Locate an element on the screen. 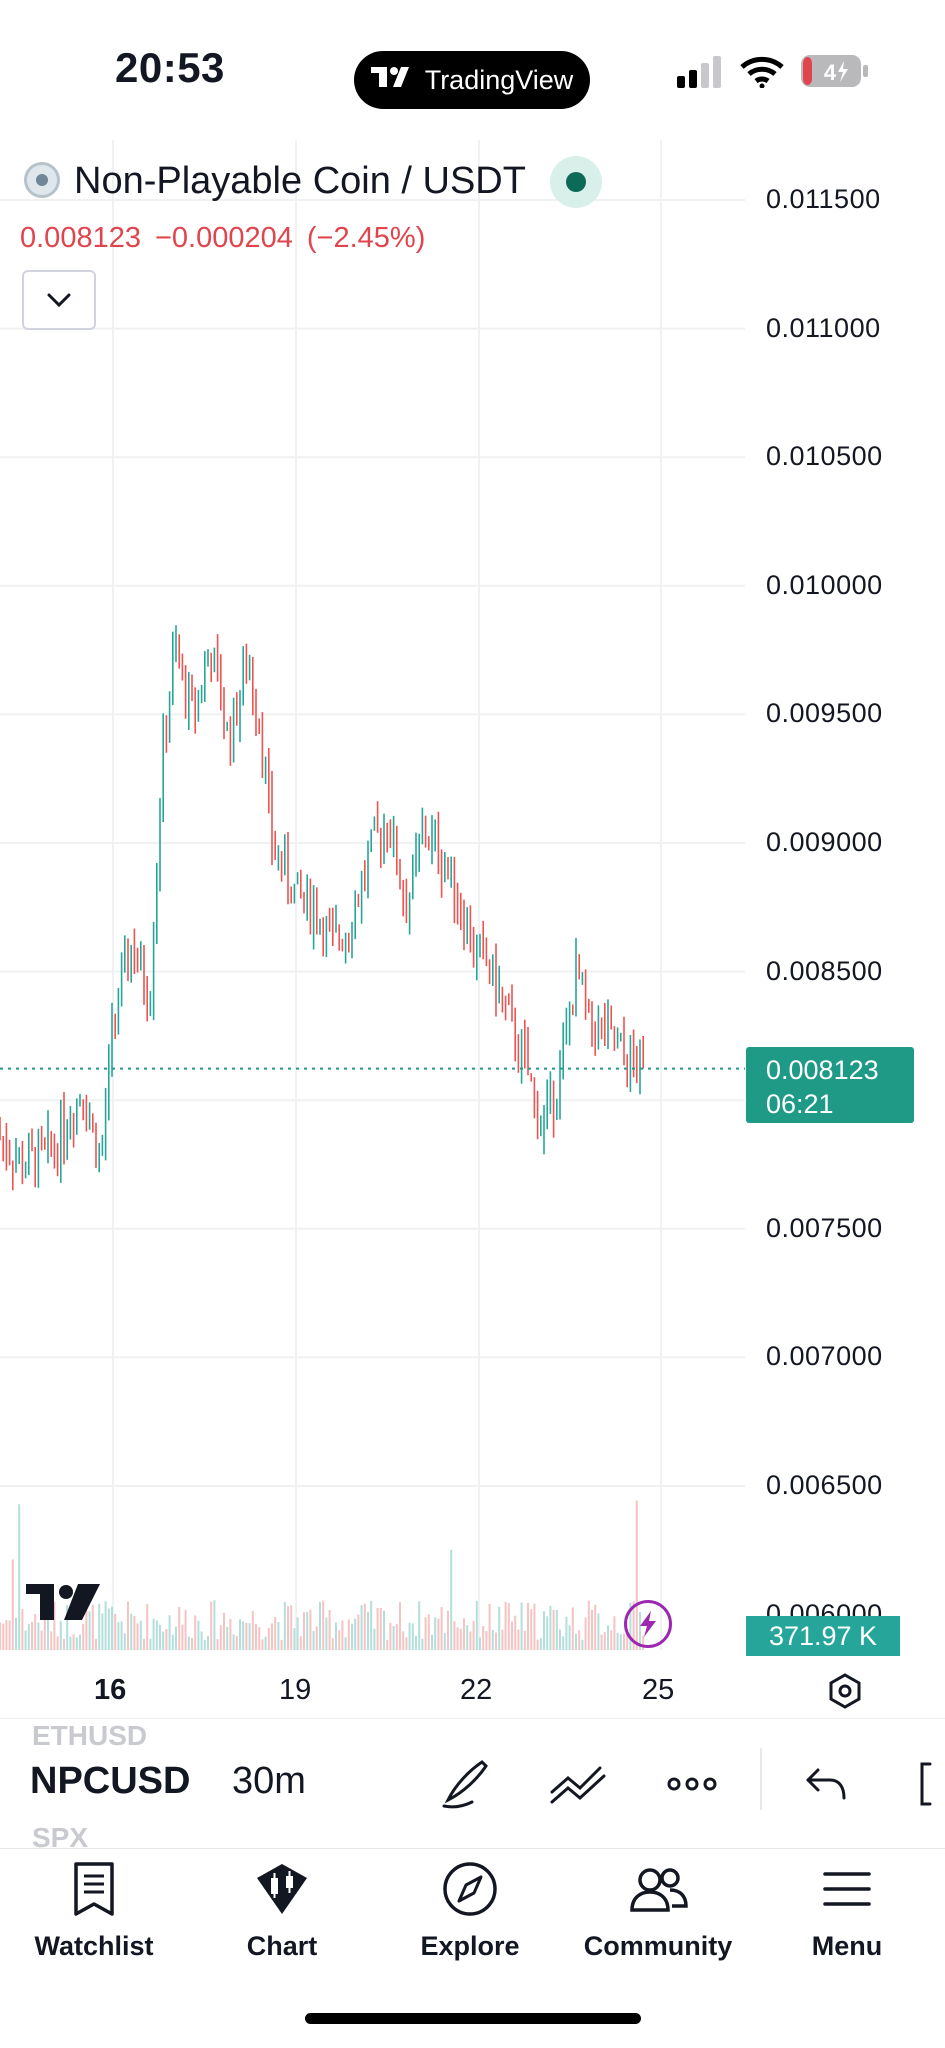 The image size is (945, 2048). price-axis-label: 0.010000 is located at coordinates (824, 584).